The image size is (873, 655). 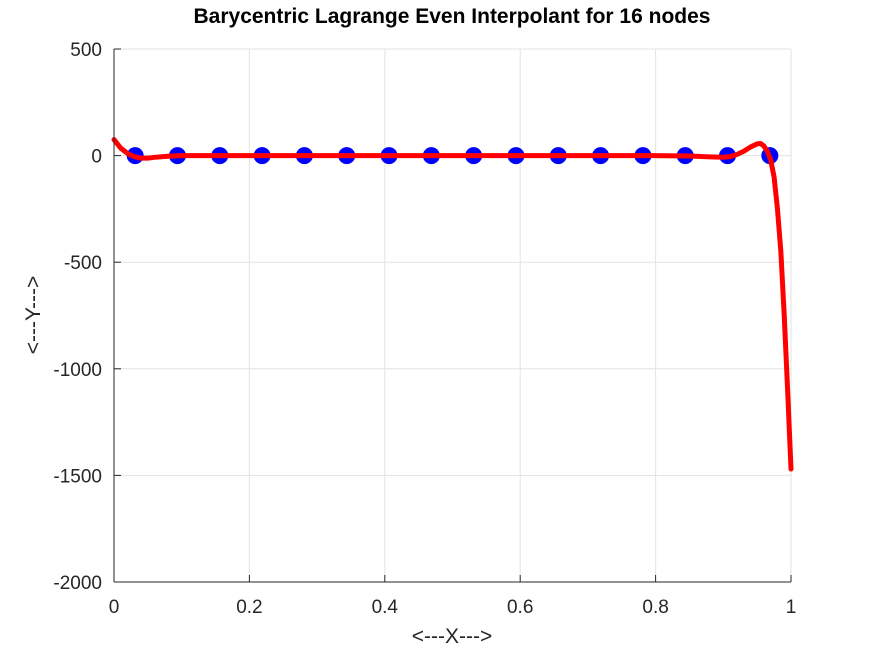 I want to click on x-tick-label: 0.8, so click(x=655, y=607).